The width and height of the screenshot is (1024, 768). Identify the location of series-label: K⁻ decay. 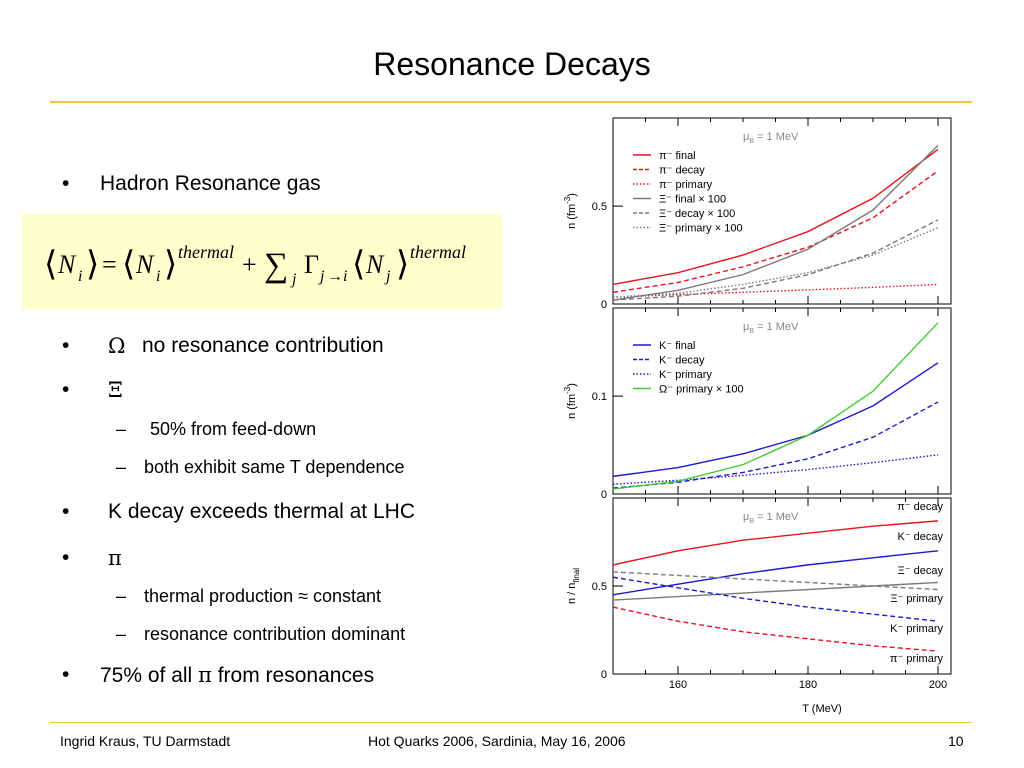
(920, 537).